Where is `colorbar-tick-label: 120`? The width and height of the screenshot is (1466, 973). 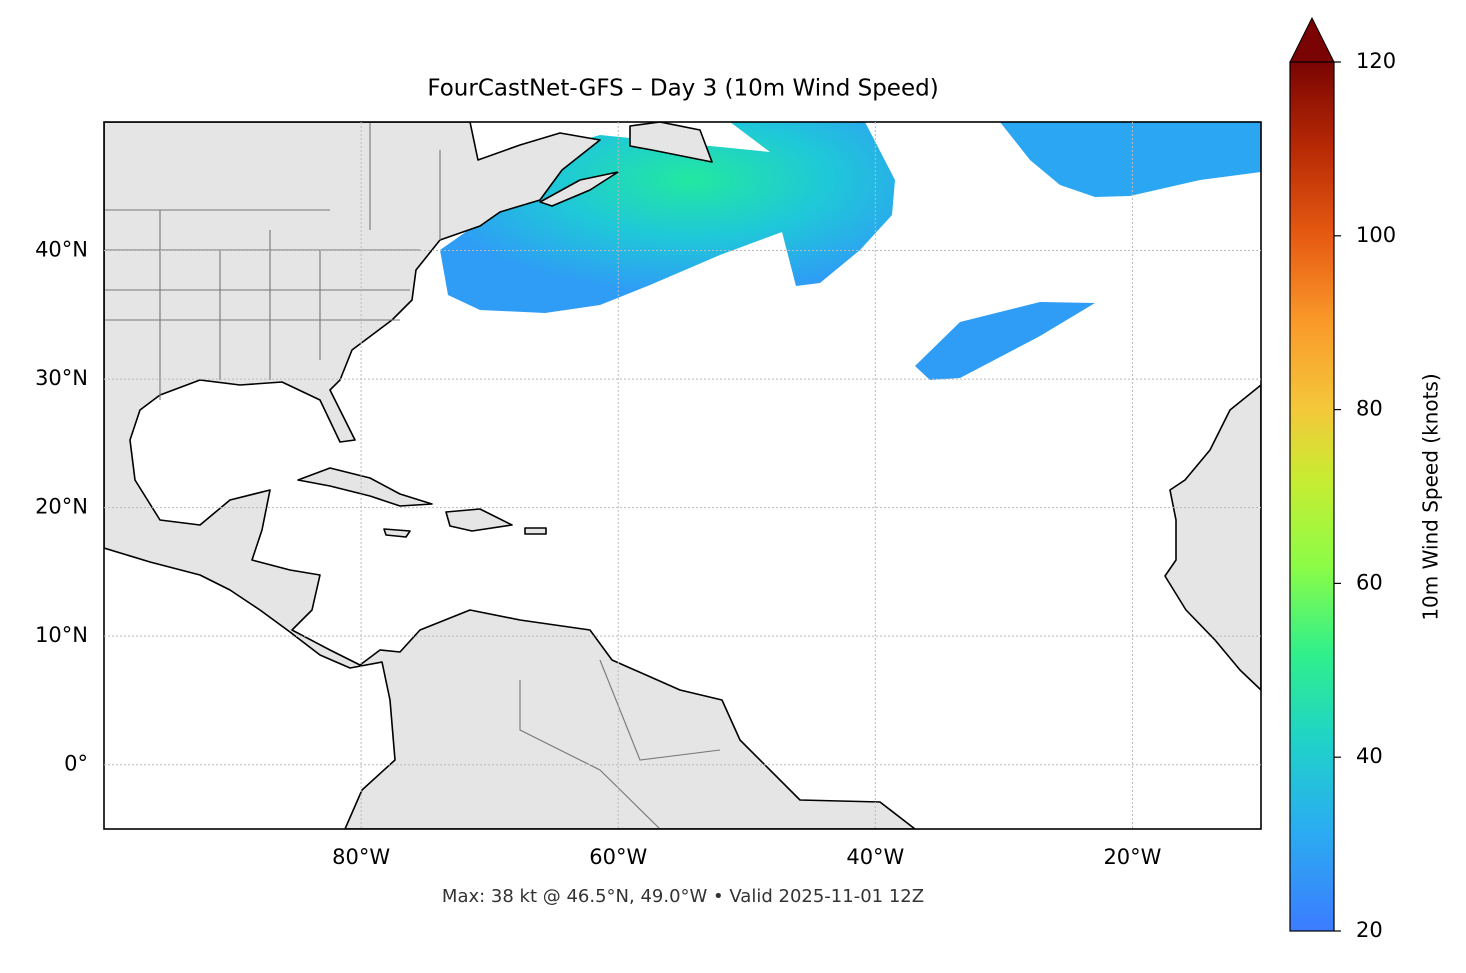
colorbar-tick-label: 120 is located at coordinates (1376, 61).